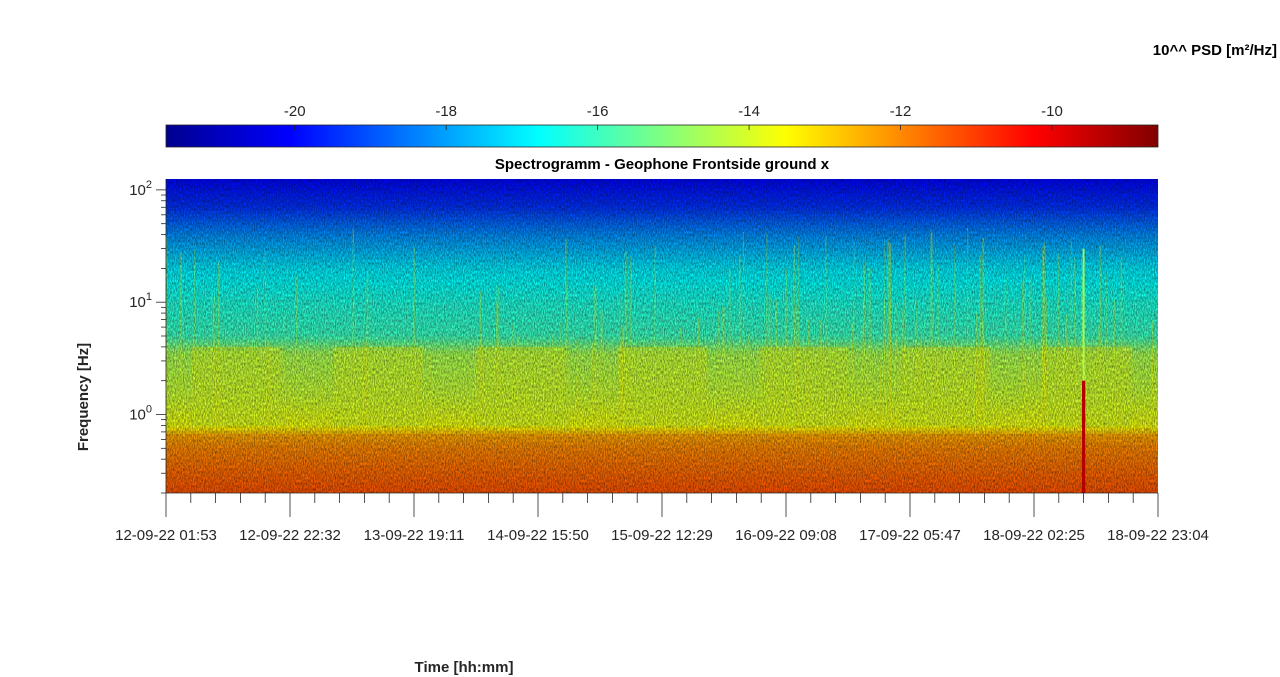  What do you see at coordinates (140, 189) in the screenshot?
I see `y-tick-label: 10²` at bounding box center [140, 189].